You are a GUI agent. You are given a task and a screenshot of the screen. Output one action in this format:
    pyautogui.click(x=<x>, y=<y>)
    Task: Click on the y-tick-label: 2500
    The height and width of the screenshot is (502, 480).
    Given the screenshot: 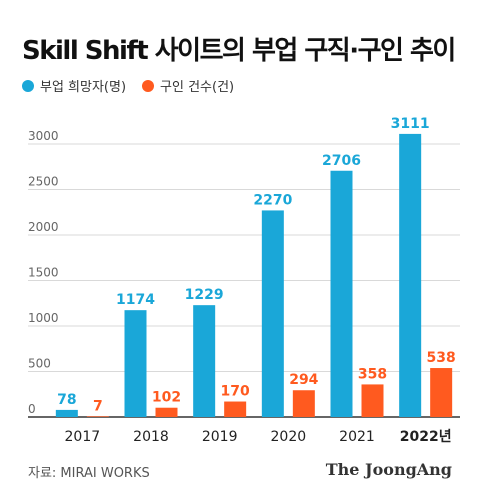 What is the action you would take?
    pyautogui.click(x=43, y=182)
    